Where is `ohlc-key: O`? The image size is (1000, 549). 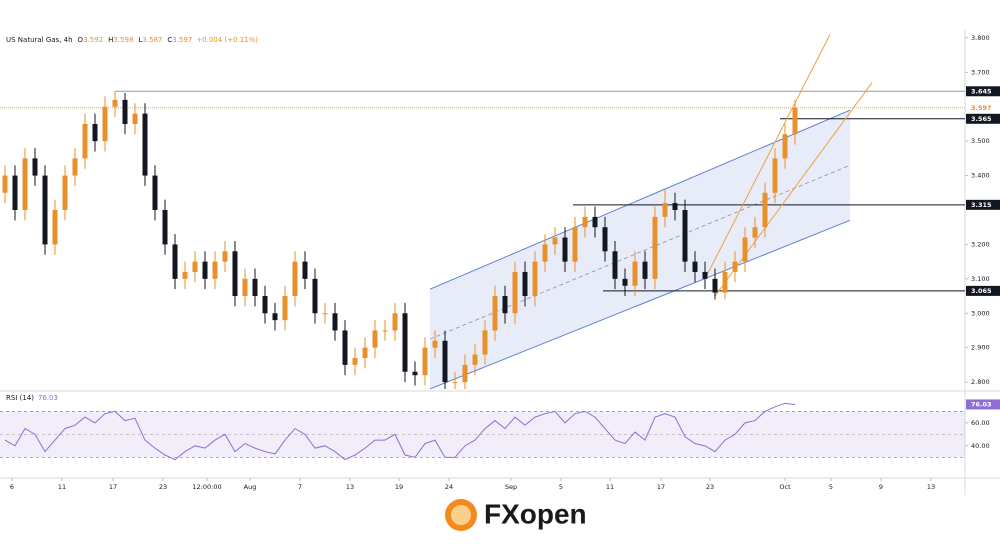 ohlc-key: O is located at coordinates (81, 40).